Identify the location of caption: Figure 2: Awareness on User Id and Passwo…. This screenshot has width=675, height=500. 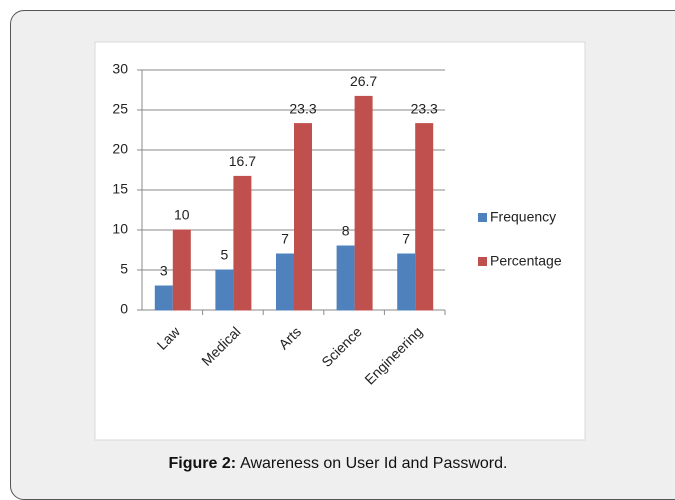
(338, 463).